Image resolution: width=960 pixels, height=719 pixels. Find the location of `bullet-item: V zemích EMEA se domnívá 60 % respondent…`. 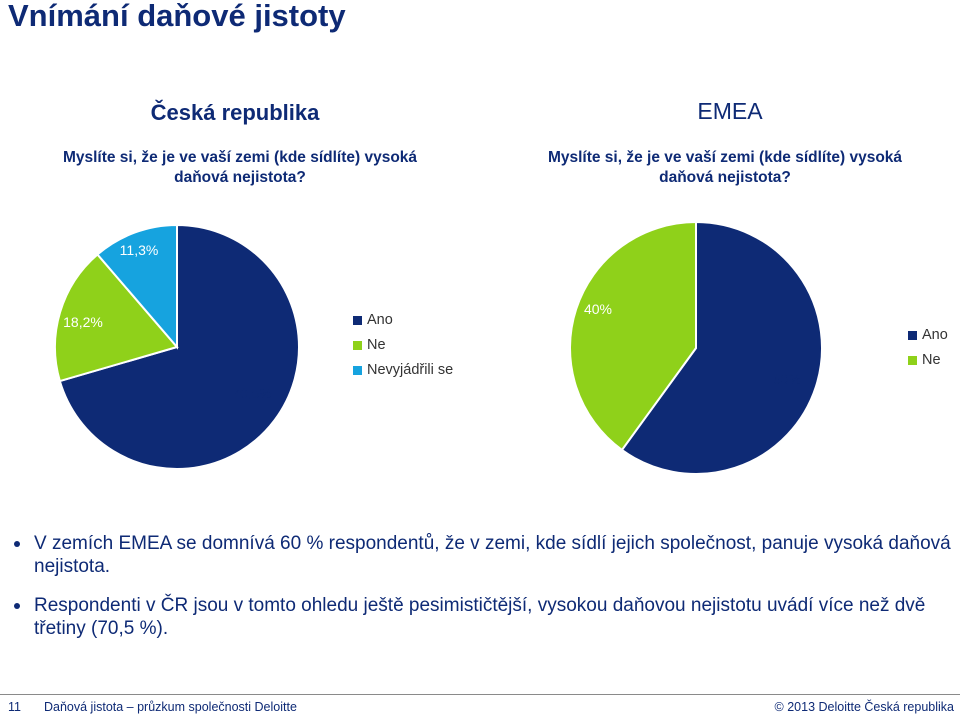

bullet-item: V zemích EMEA se domnívá 60 % respondent… is located at coordinates (484, 555).